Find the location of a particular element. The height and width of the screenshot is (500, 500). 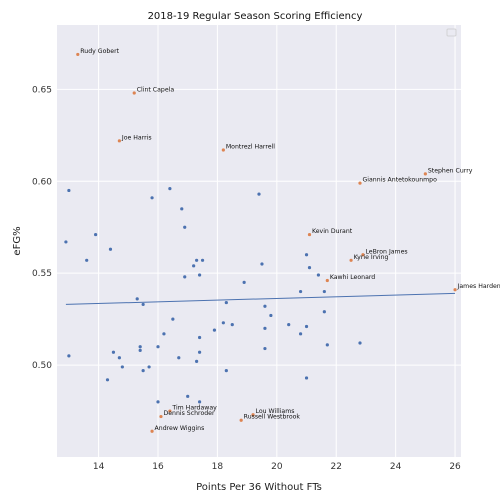

point-label: Joe Harris is located at coordinates (136, 137).